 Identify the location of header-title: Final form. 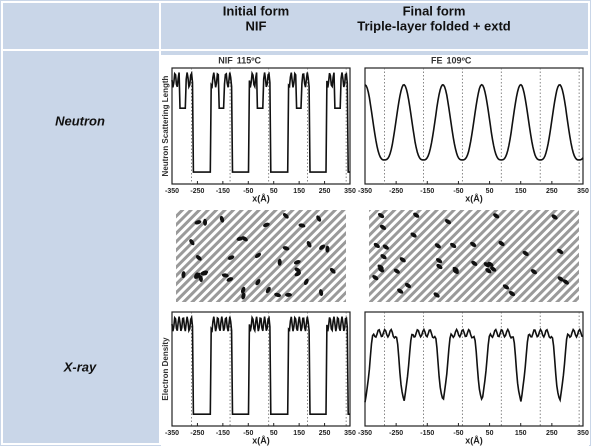
(434, 10).